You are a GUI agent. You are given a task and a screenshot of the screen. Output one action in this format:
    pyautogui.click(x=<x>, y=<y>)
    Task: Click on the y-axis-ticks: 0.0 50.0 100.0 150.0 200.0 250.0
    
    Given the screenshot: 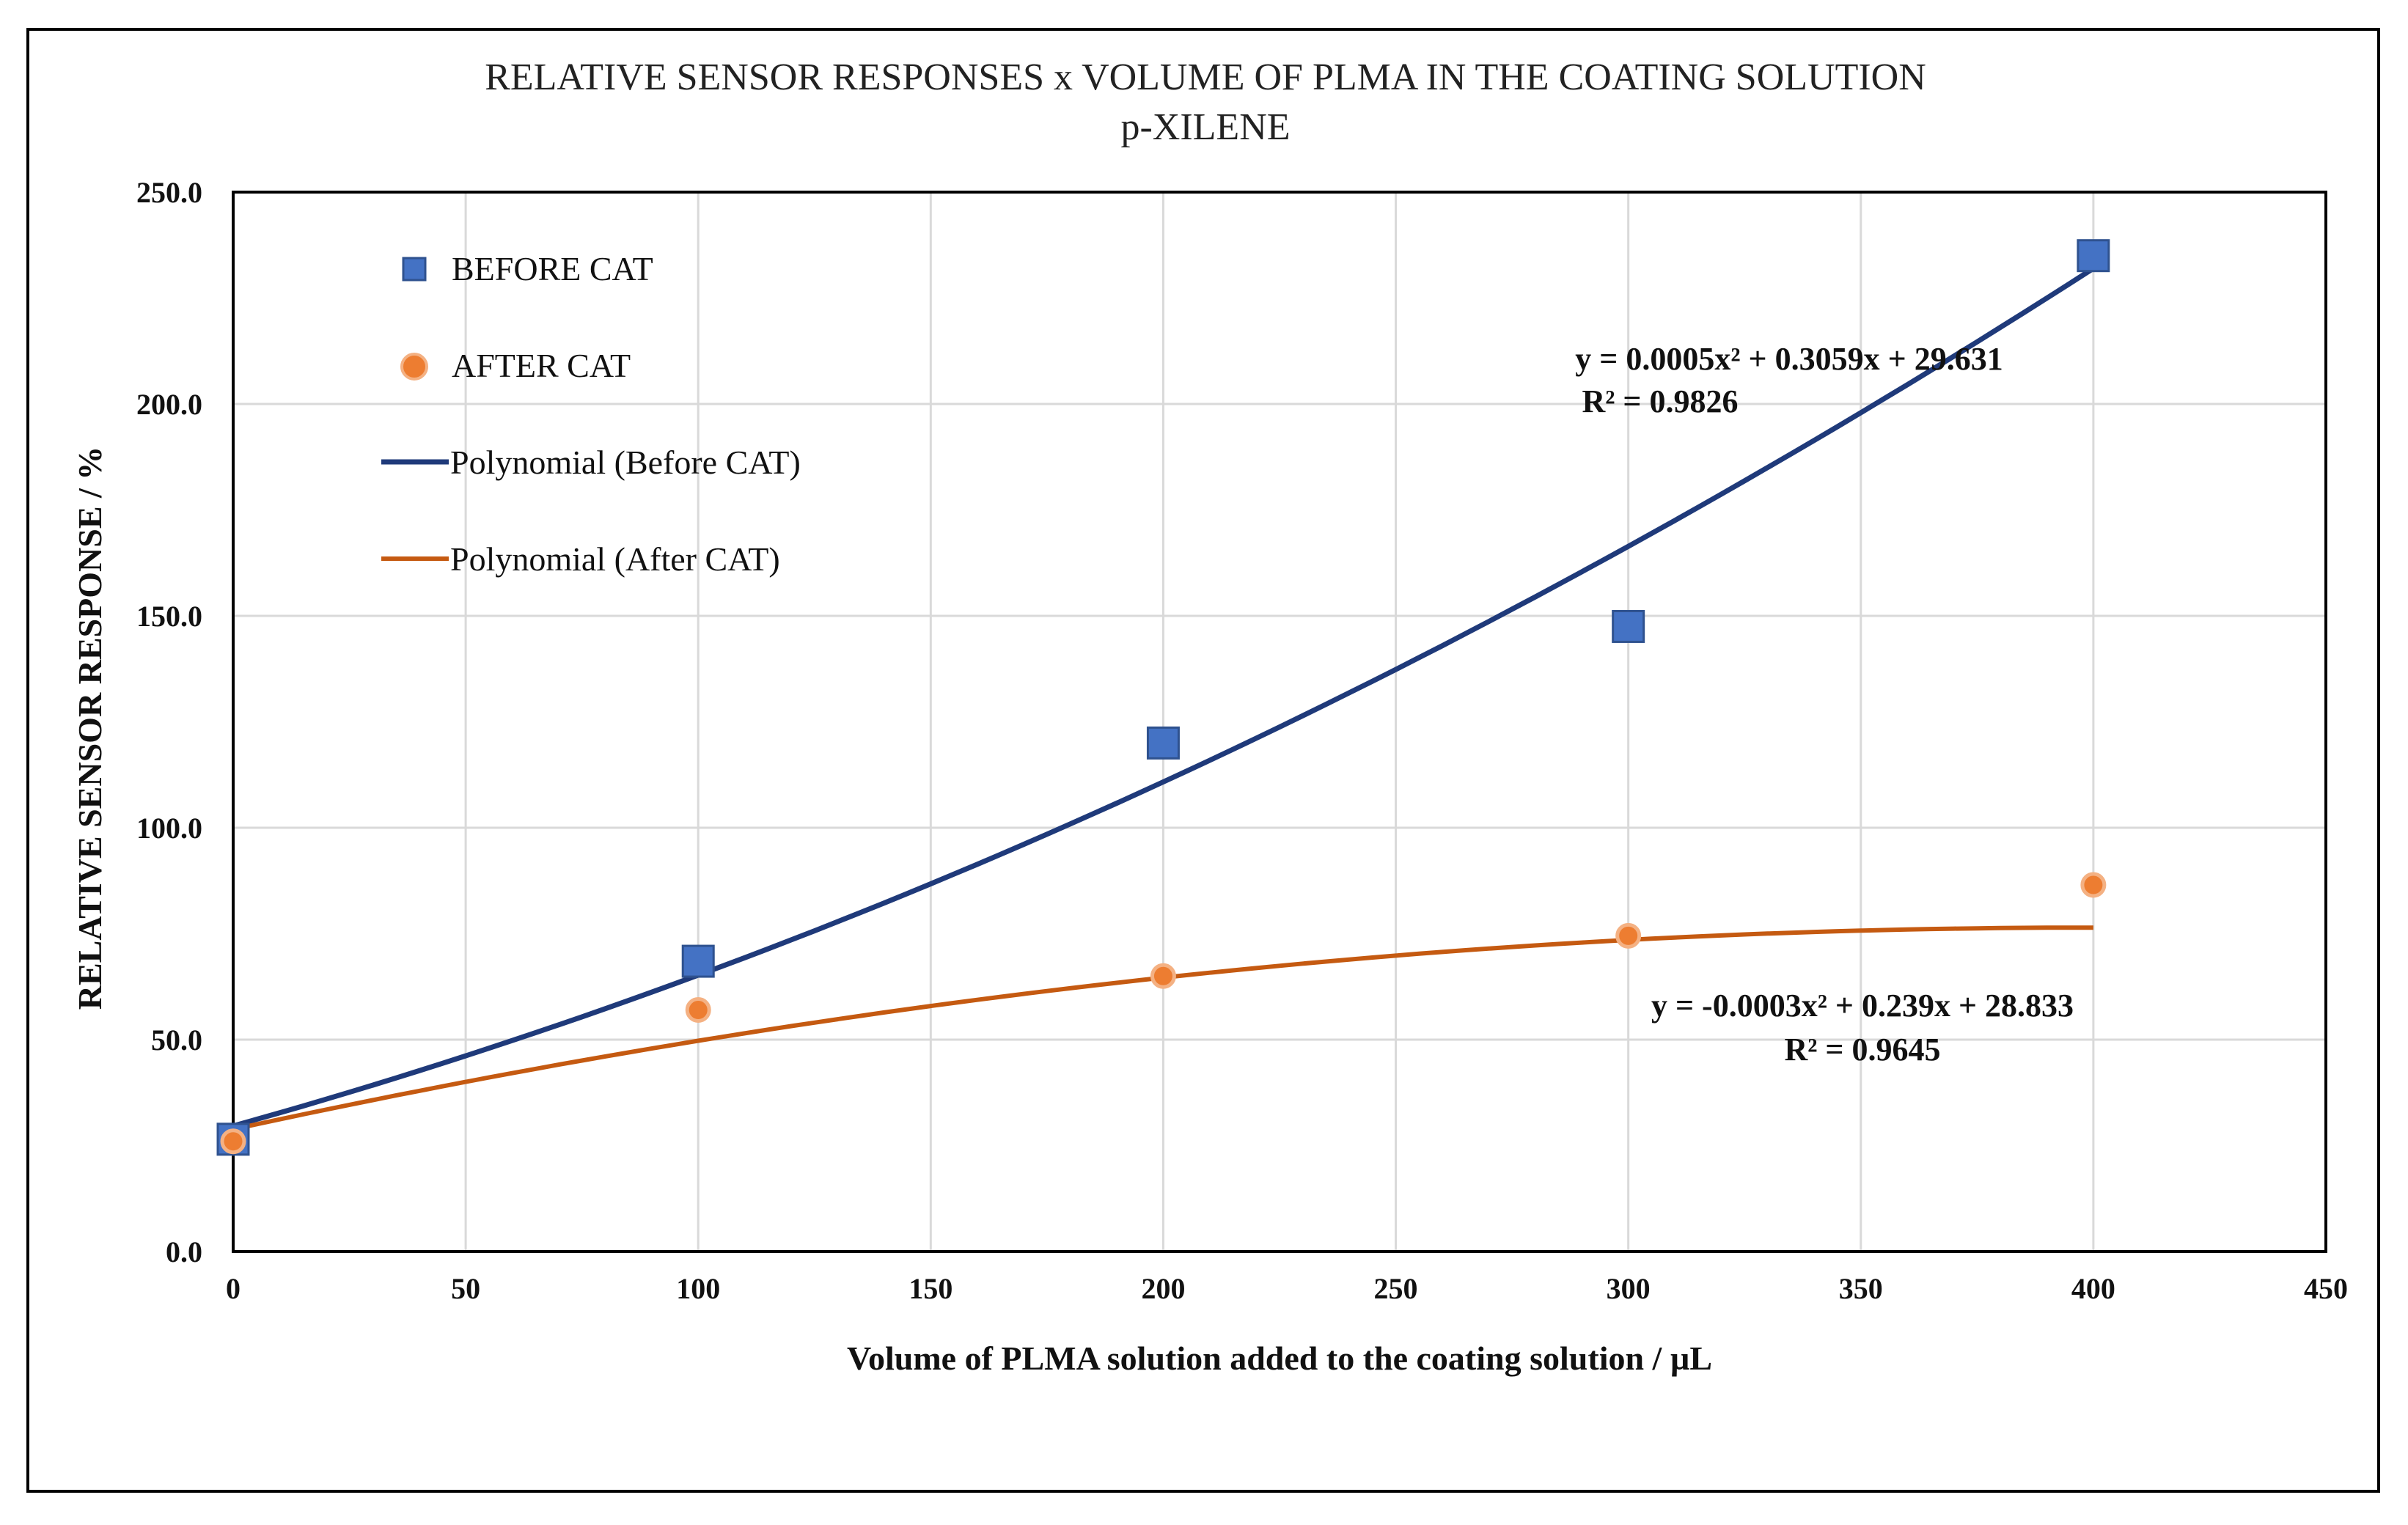 What is the action you would take?
    pyautogui.click(x=169, y=722)
    